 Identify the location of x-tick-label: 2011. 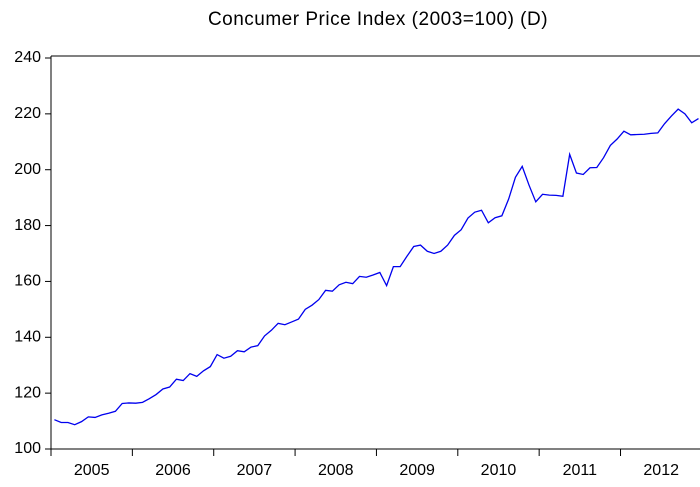
(580, 470).